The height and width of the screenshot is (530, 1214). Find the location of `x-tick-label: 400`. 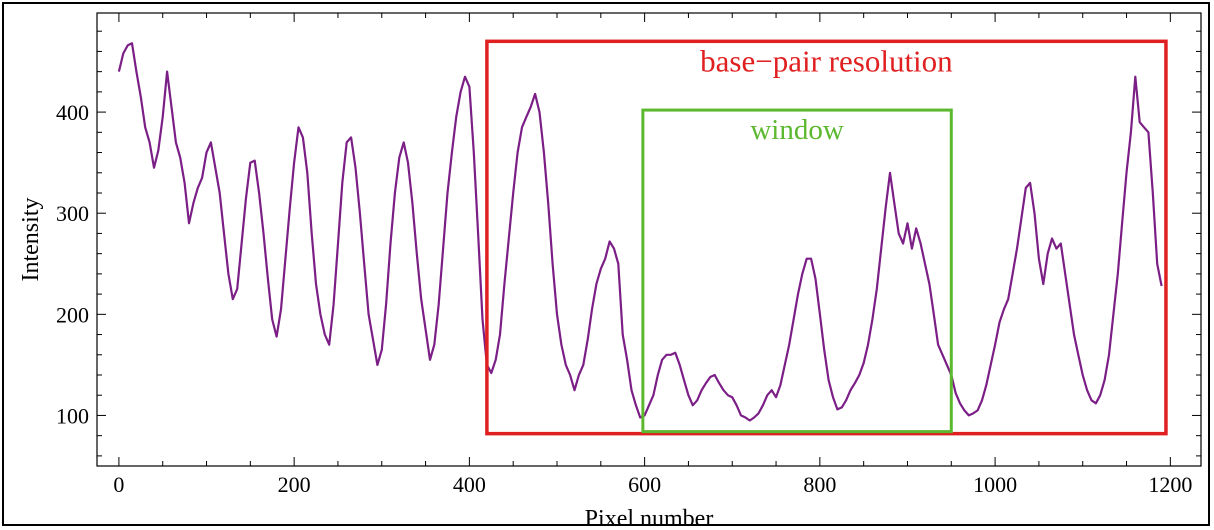

x-tick-label: 400 is located at coordinates (469, 484).